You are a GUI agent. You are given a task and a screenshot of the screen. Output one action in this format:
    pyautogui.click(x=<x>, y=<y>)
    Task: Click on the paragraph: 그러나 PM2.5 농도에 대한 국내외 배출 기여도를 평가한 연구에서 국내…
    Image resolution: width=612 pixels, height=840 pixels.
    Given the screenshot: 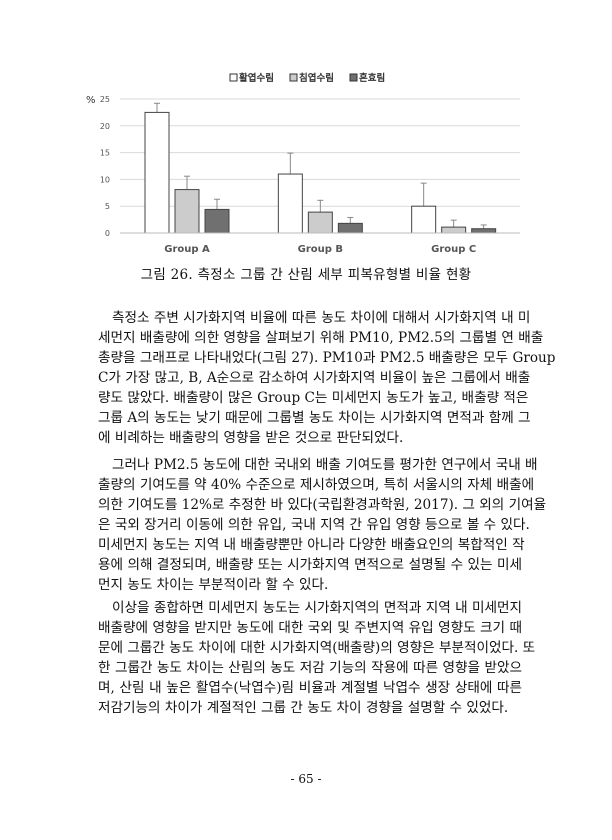 What is the action you would take?
    pyautogui.click(x=322, y=525)
    